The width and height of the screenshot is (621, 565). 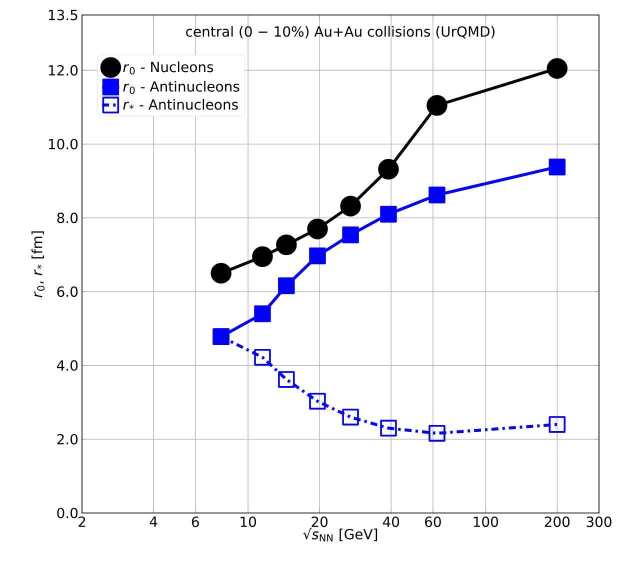 What do you see at coordinates (63, 15) in the screenshot?
I see `y-tick-label: 13.5` at bounding box center [63, 15].